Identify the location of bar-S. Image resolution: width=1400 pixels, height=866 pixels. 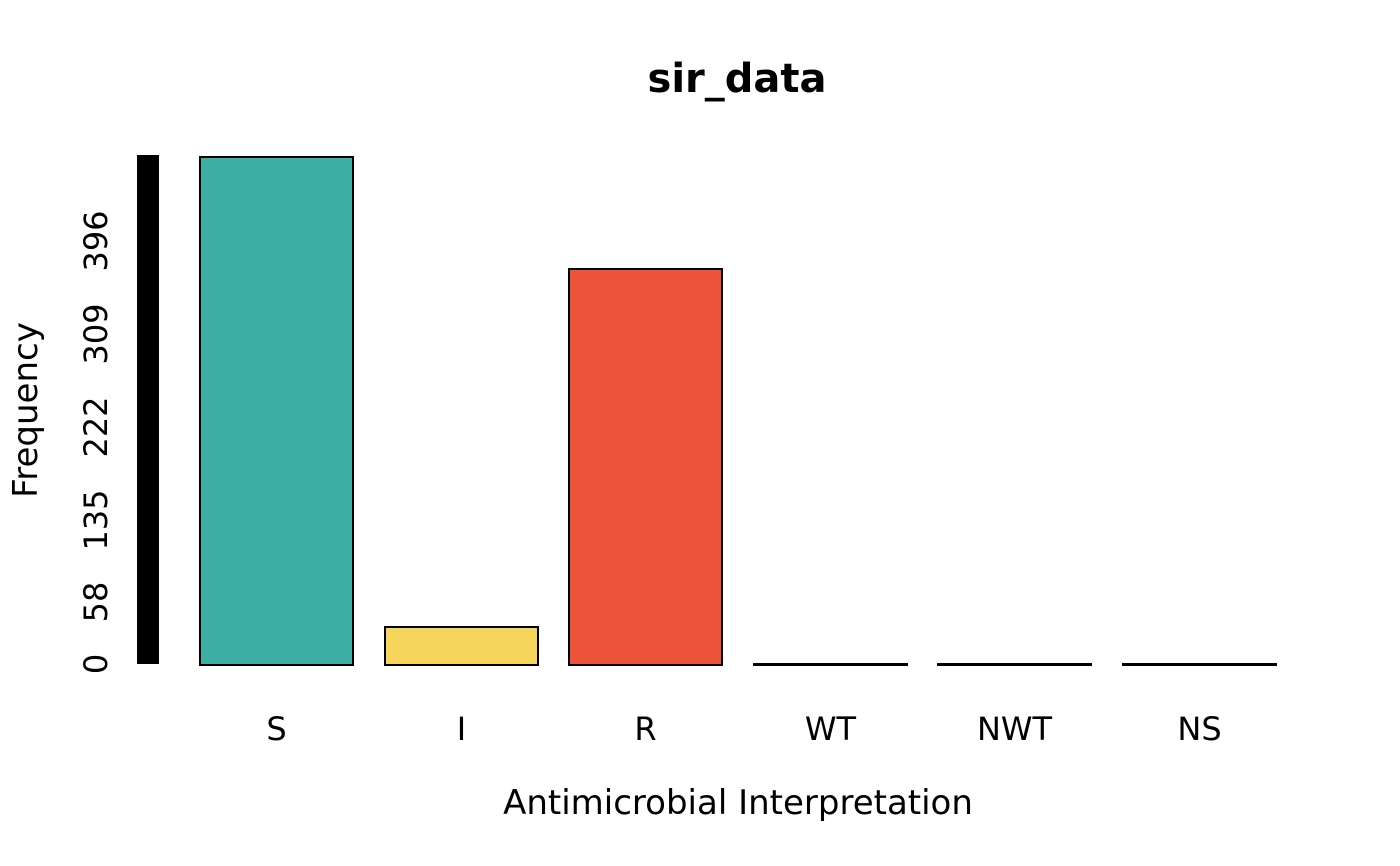
(276, 411).